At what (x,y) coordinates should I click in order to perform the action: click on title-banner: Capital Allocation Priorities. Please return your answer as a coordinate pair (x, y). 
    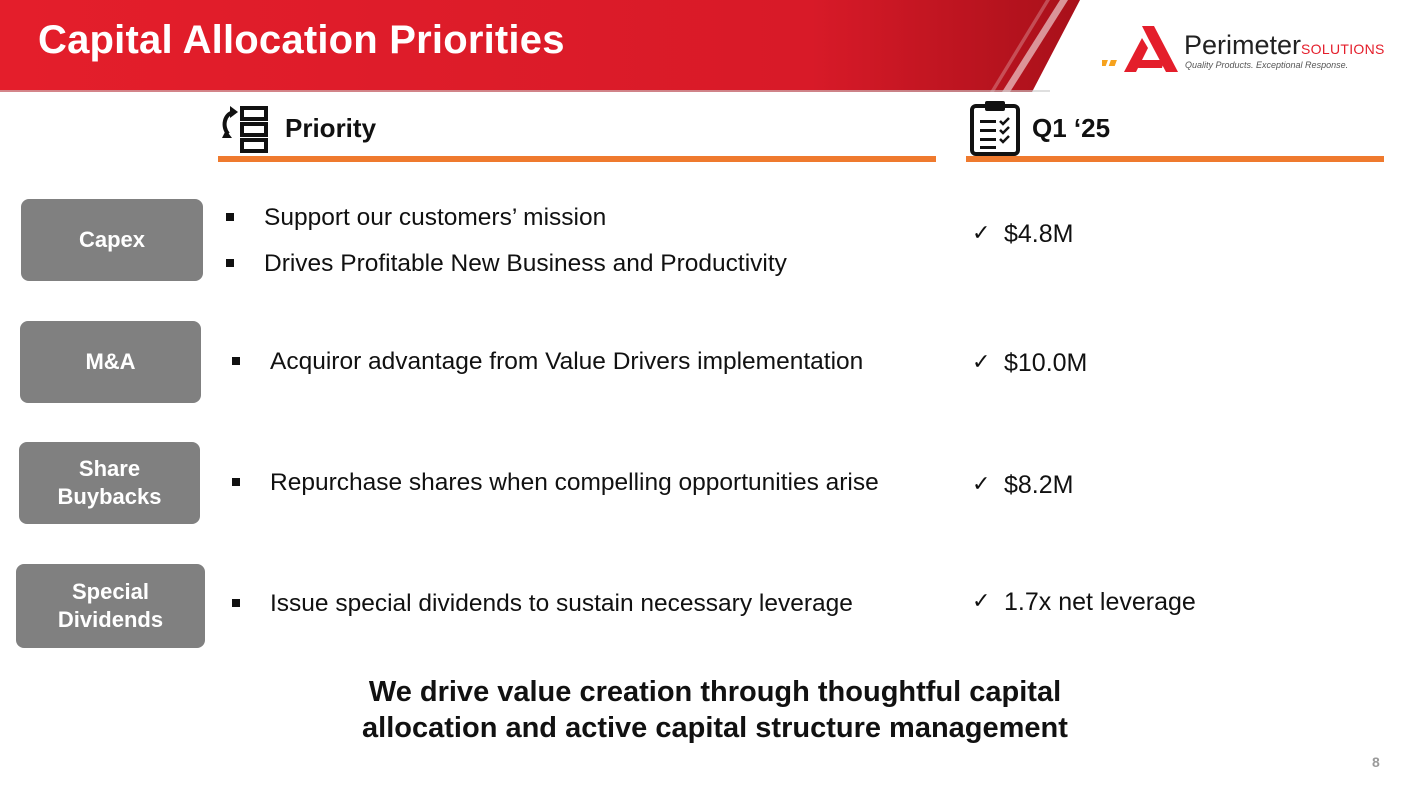
    Looking at the image, I should click on (713, 46).